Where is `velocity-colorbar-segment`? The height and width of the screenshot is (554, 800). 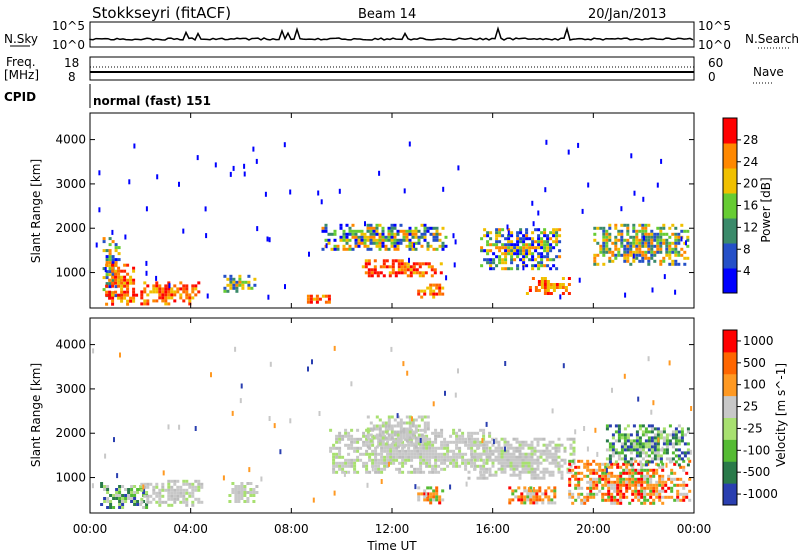 velocity-colorbar-segment is located at coordinates (730, 341).